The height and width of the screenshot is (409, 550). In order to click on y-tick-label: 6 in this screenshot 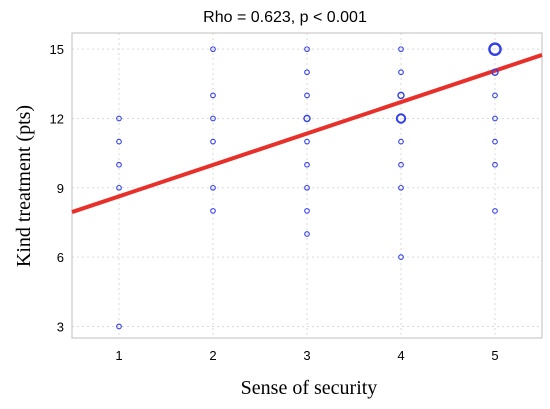, I will do `click(60, 257)`.